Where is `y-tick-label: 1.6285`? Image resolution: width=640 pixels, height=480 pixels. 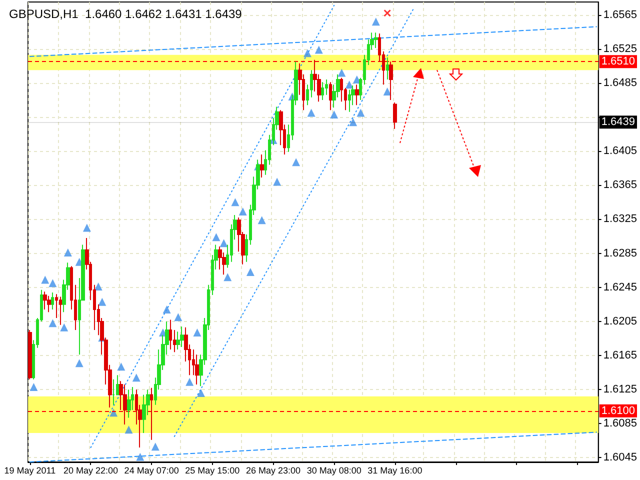 y-tick-label: 1.6285 is located at coordinates (620, 253).